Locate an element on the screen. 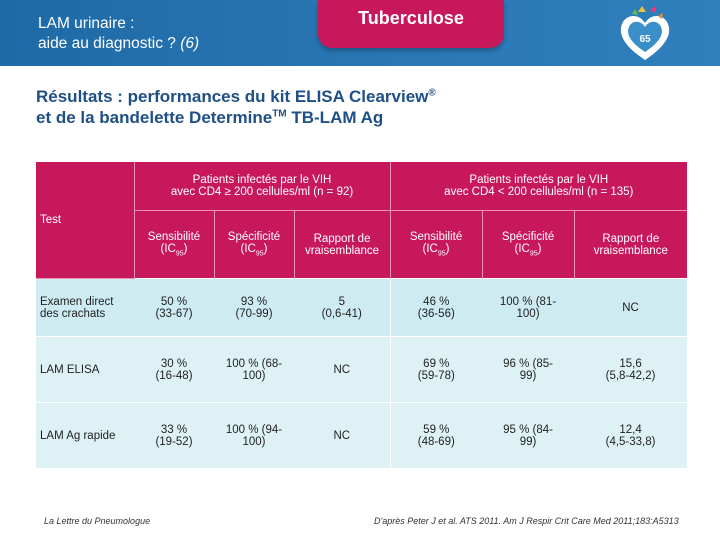 Image resolution: width=720 pixels, height=540 pixels. registered-mark: ® is located at coordinates (432, 93).